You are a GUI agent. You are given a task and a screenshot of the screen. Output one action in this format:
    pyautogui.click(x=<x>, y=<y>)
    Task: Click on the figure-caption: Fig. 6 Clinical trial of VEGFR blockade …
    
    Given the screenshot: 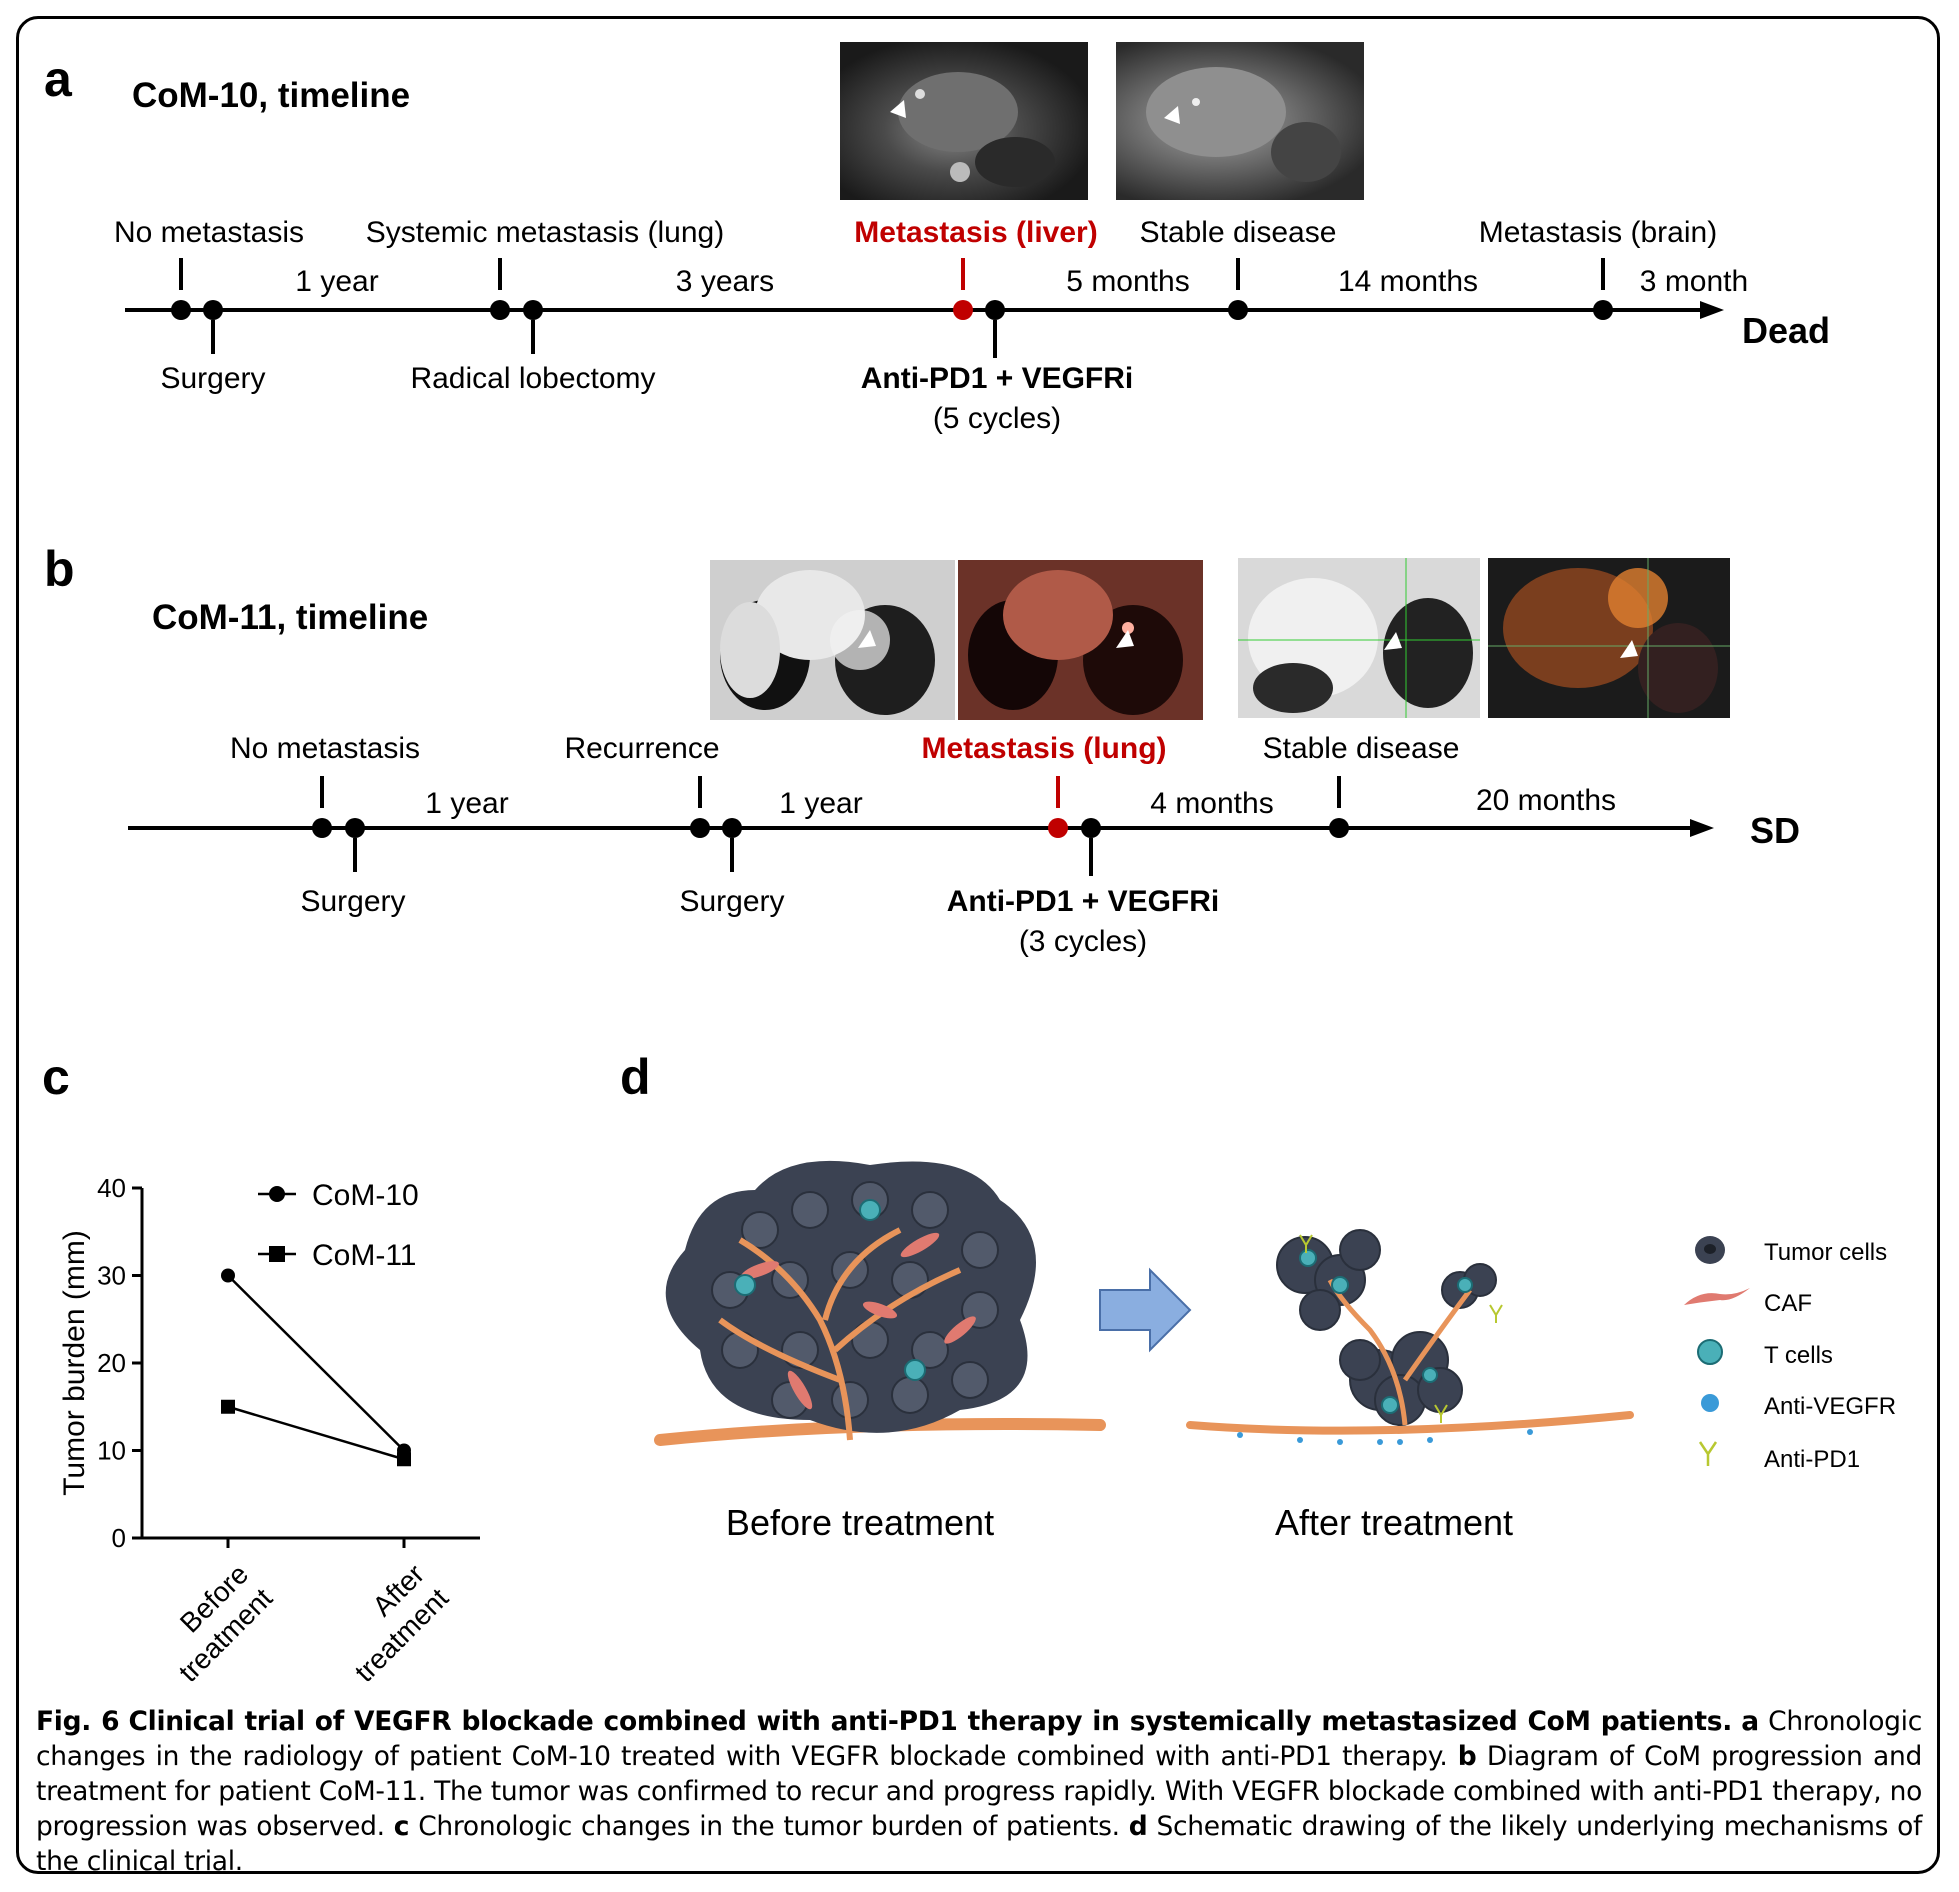 What is the action you would take?
    pyautogui.click(x=979, y=1791)
    